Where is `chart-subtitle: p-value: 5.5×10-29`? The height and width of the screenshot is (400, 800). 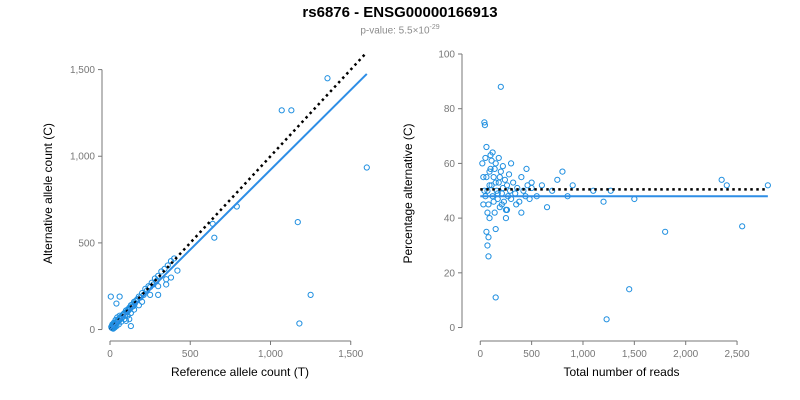
chart-subtitle: p-value: 5.5×10-29 is located at coordinates (400, 30).